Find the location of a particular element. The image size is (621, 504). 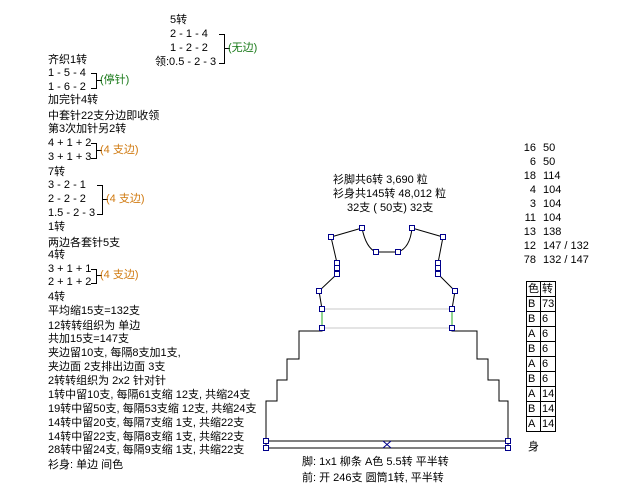

table-cell: 转 is located at coordinates (548, 289).